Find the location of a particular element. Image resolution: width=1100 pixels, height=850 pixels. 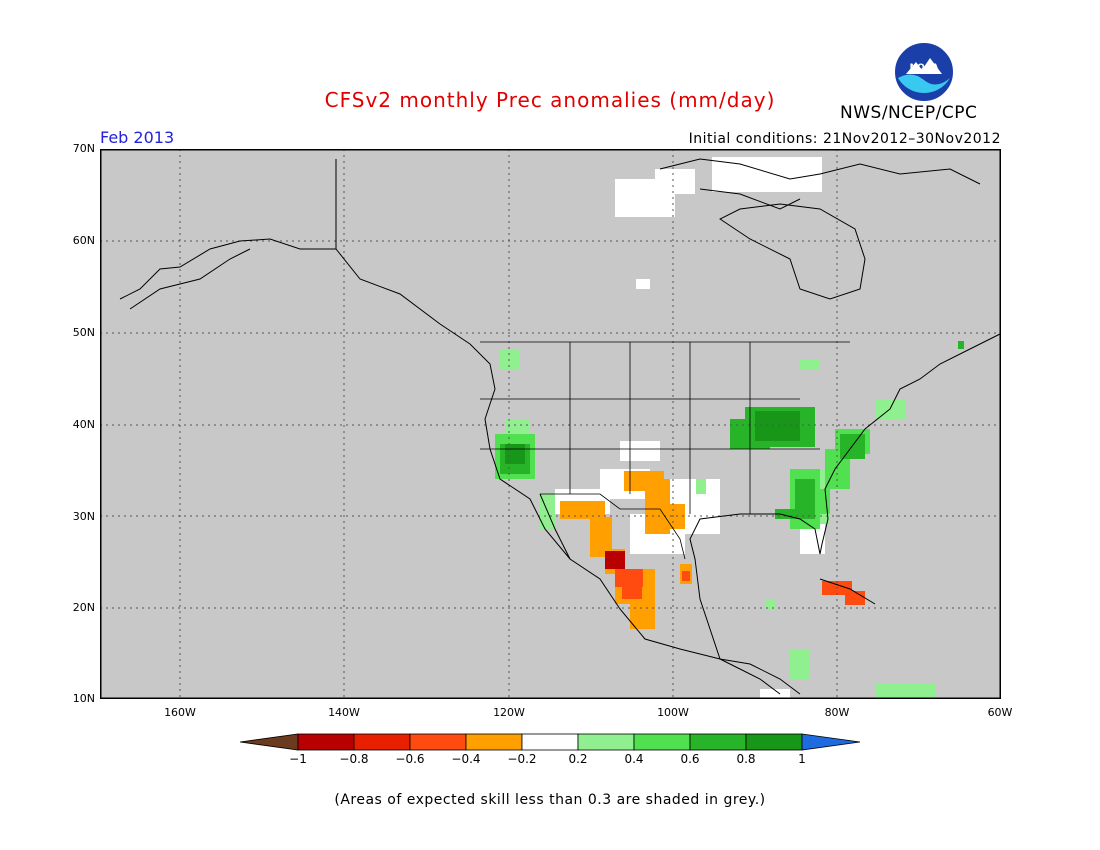

lat-label-40n: 40N is located at coordinates (83, 424).